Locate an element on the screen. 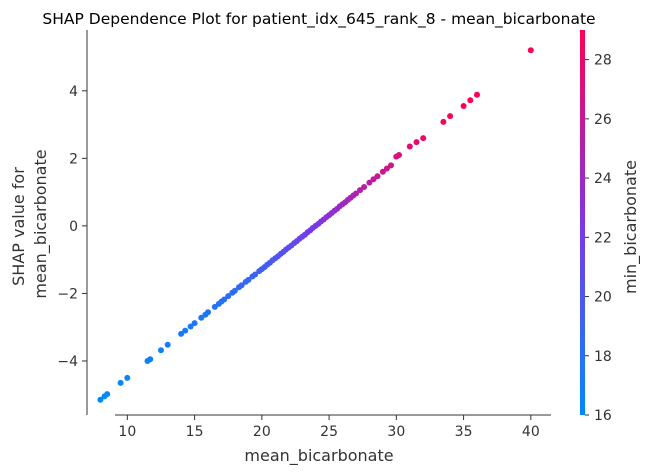 The width and height of the screenshot is (648, 475). x-tick-label: 40 is located at coordinates (531, 432).